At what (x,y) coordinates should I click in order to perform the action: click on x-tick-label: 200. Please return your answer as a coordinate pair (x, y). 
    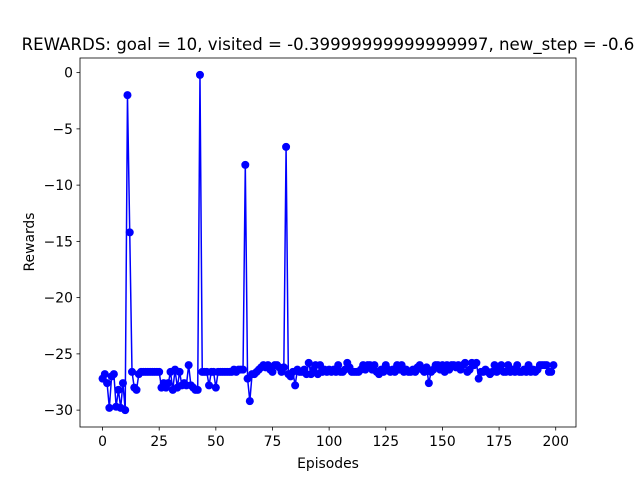
    Looking at the image, I should click on (555, 442).